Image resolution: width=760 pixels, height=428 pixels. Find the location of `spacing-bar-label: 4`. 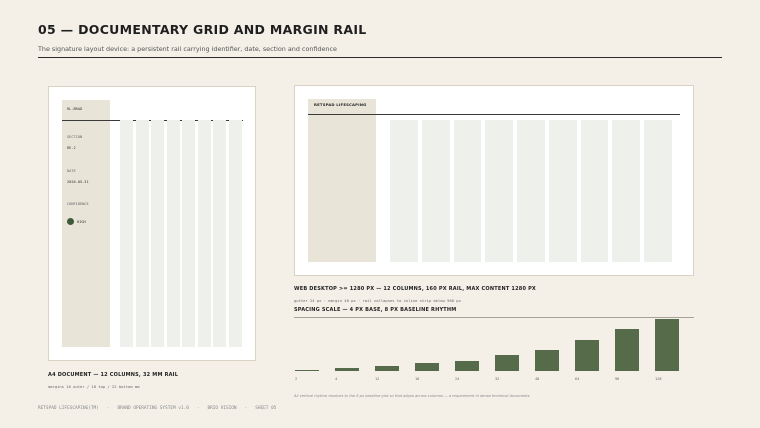

spacing-bar-label: 4 is located at coordinates (336, 379).